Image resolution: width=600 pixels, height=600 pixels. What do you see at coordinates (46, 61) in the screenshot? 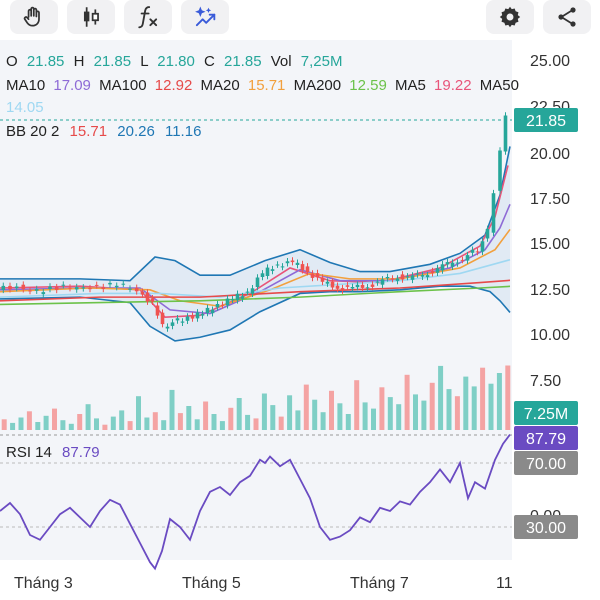
I see `open-value: 21.85` at bounding box center [46, 61].